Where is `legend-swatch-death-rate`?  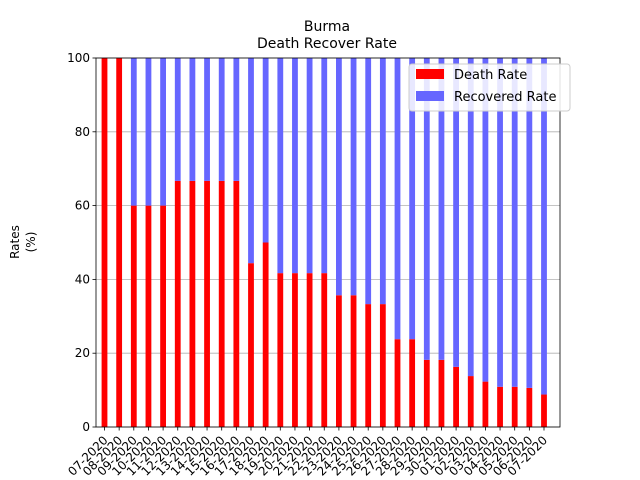 legend-swatch-death-rate is located at coordinates (430, 74).